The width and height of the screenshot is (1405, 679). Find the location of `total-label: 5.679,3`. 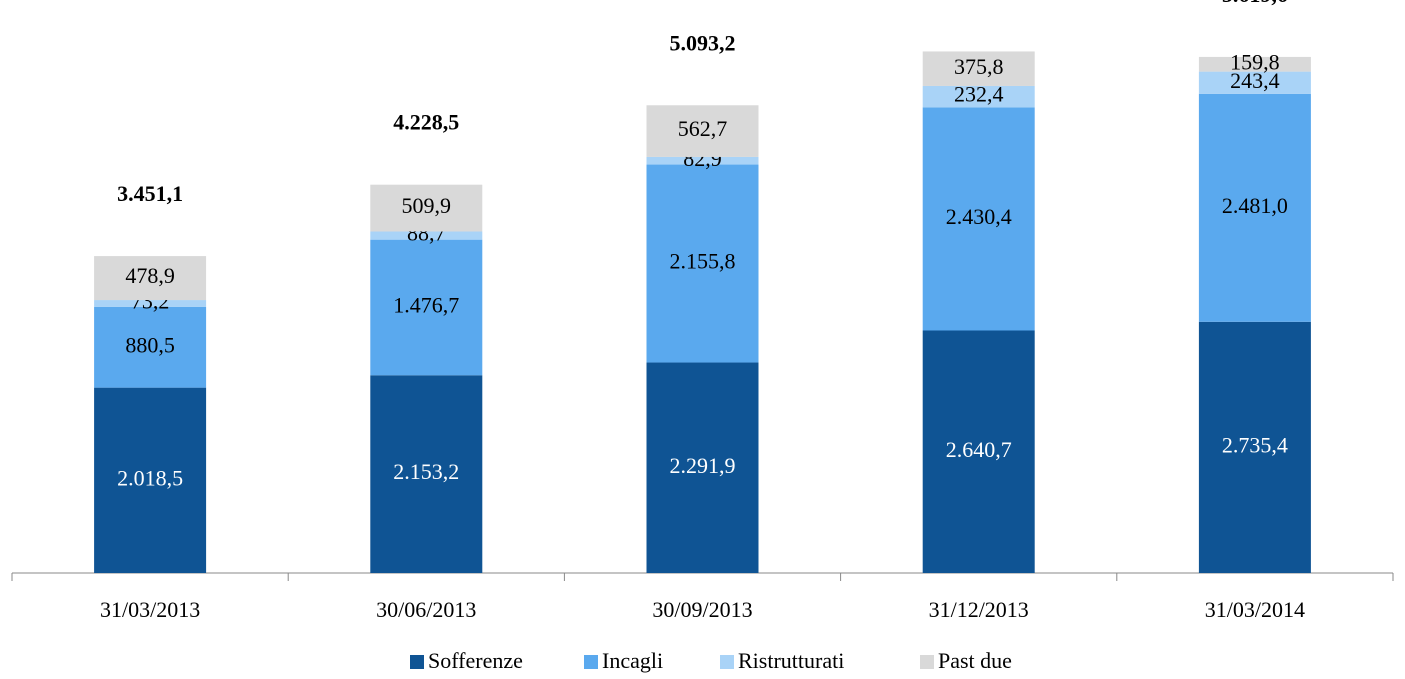

total-label: 5.679,3 is located at coordinates (979, 0).